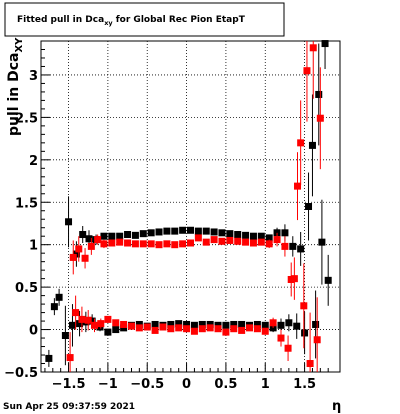  What do you see at coordinates (147, 384) in the screenshot?
I see `x-tick-label: −0.5` at bounding box center [147, 384].